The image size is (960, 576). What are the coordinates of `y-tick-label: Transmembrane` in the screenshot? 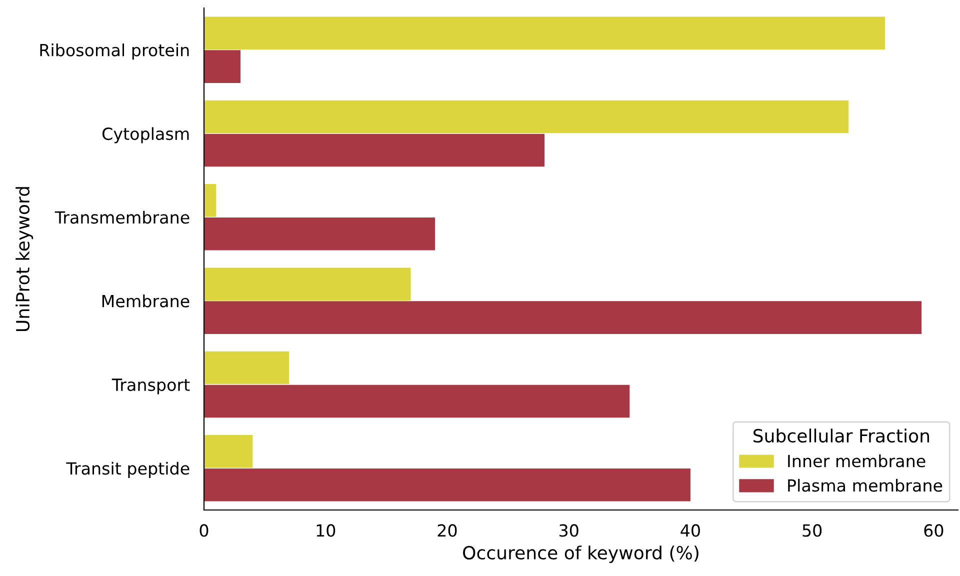 It's located at (122, 217).